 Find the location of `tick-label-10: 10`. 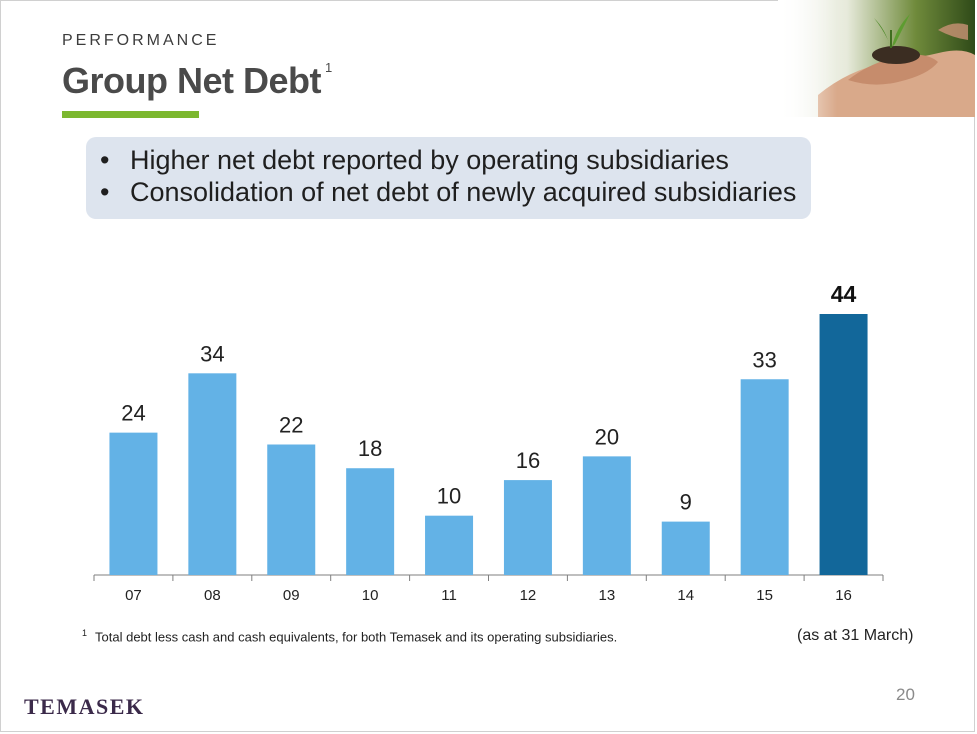

tick-label-10: 10 is located at coordinates (370, 595).